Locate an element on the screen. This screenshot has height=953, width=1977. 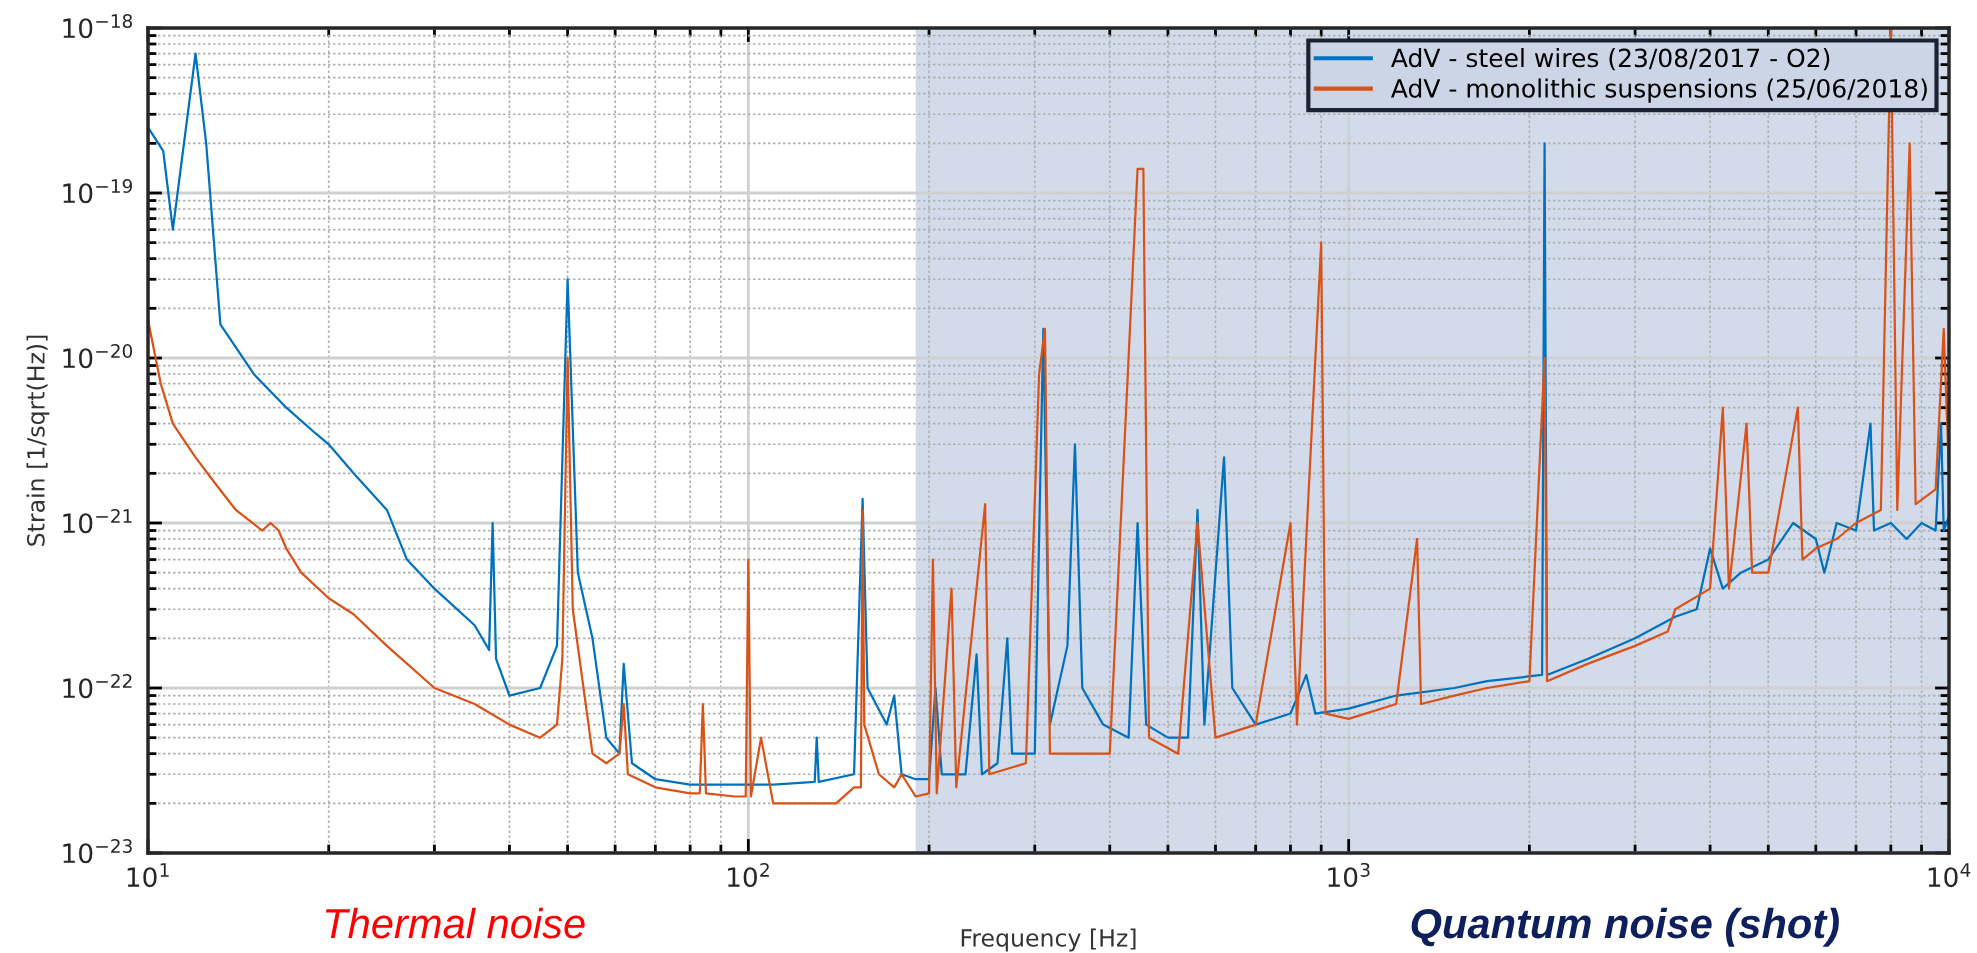
legend-label: AdV - monolithic suspensions (25/06/2018) is located at coordinates (1659, 90).